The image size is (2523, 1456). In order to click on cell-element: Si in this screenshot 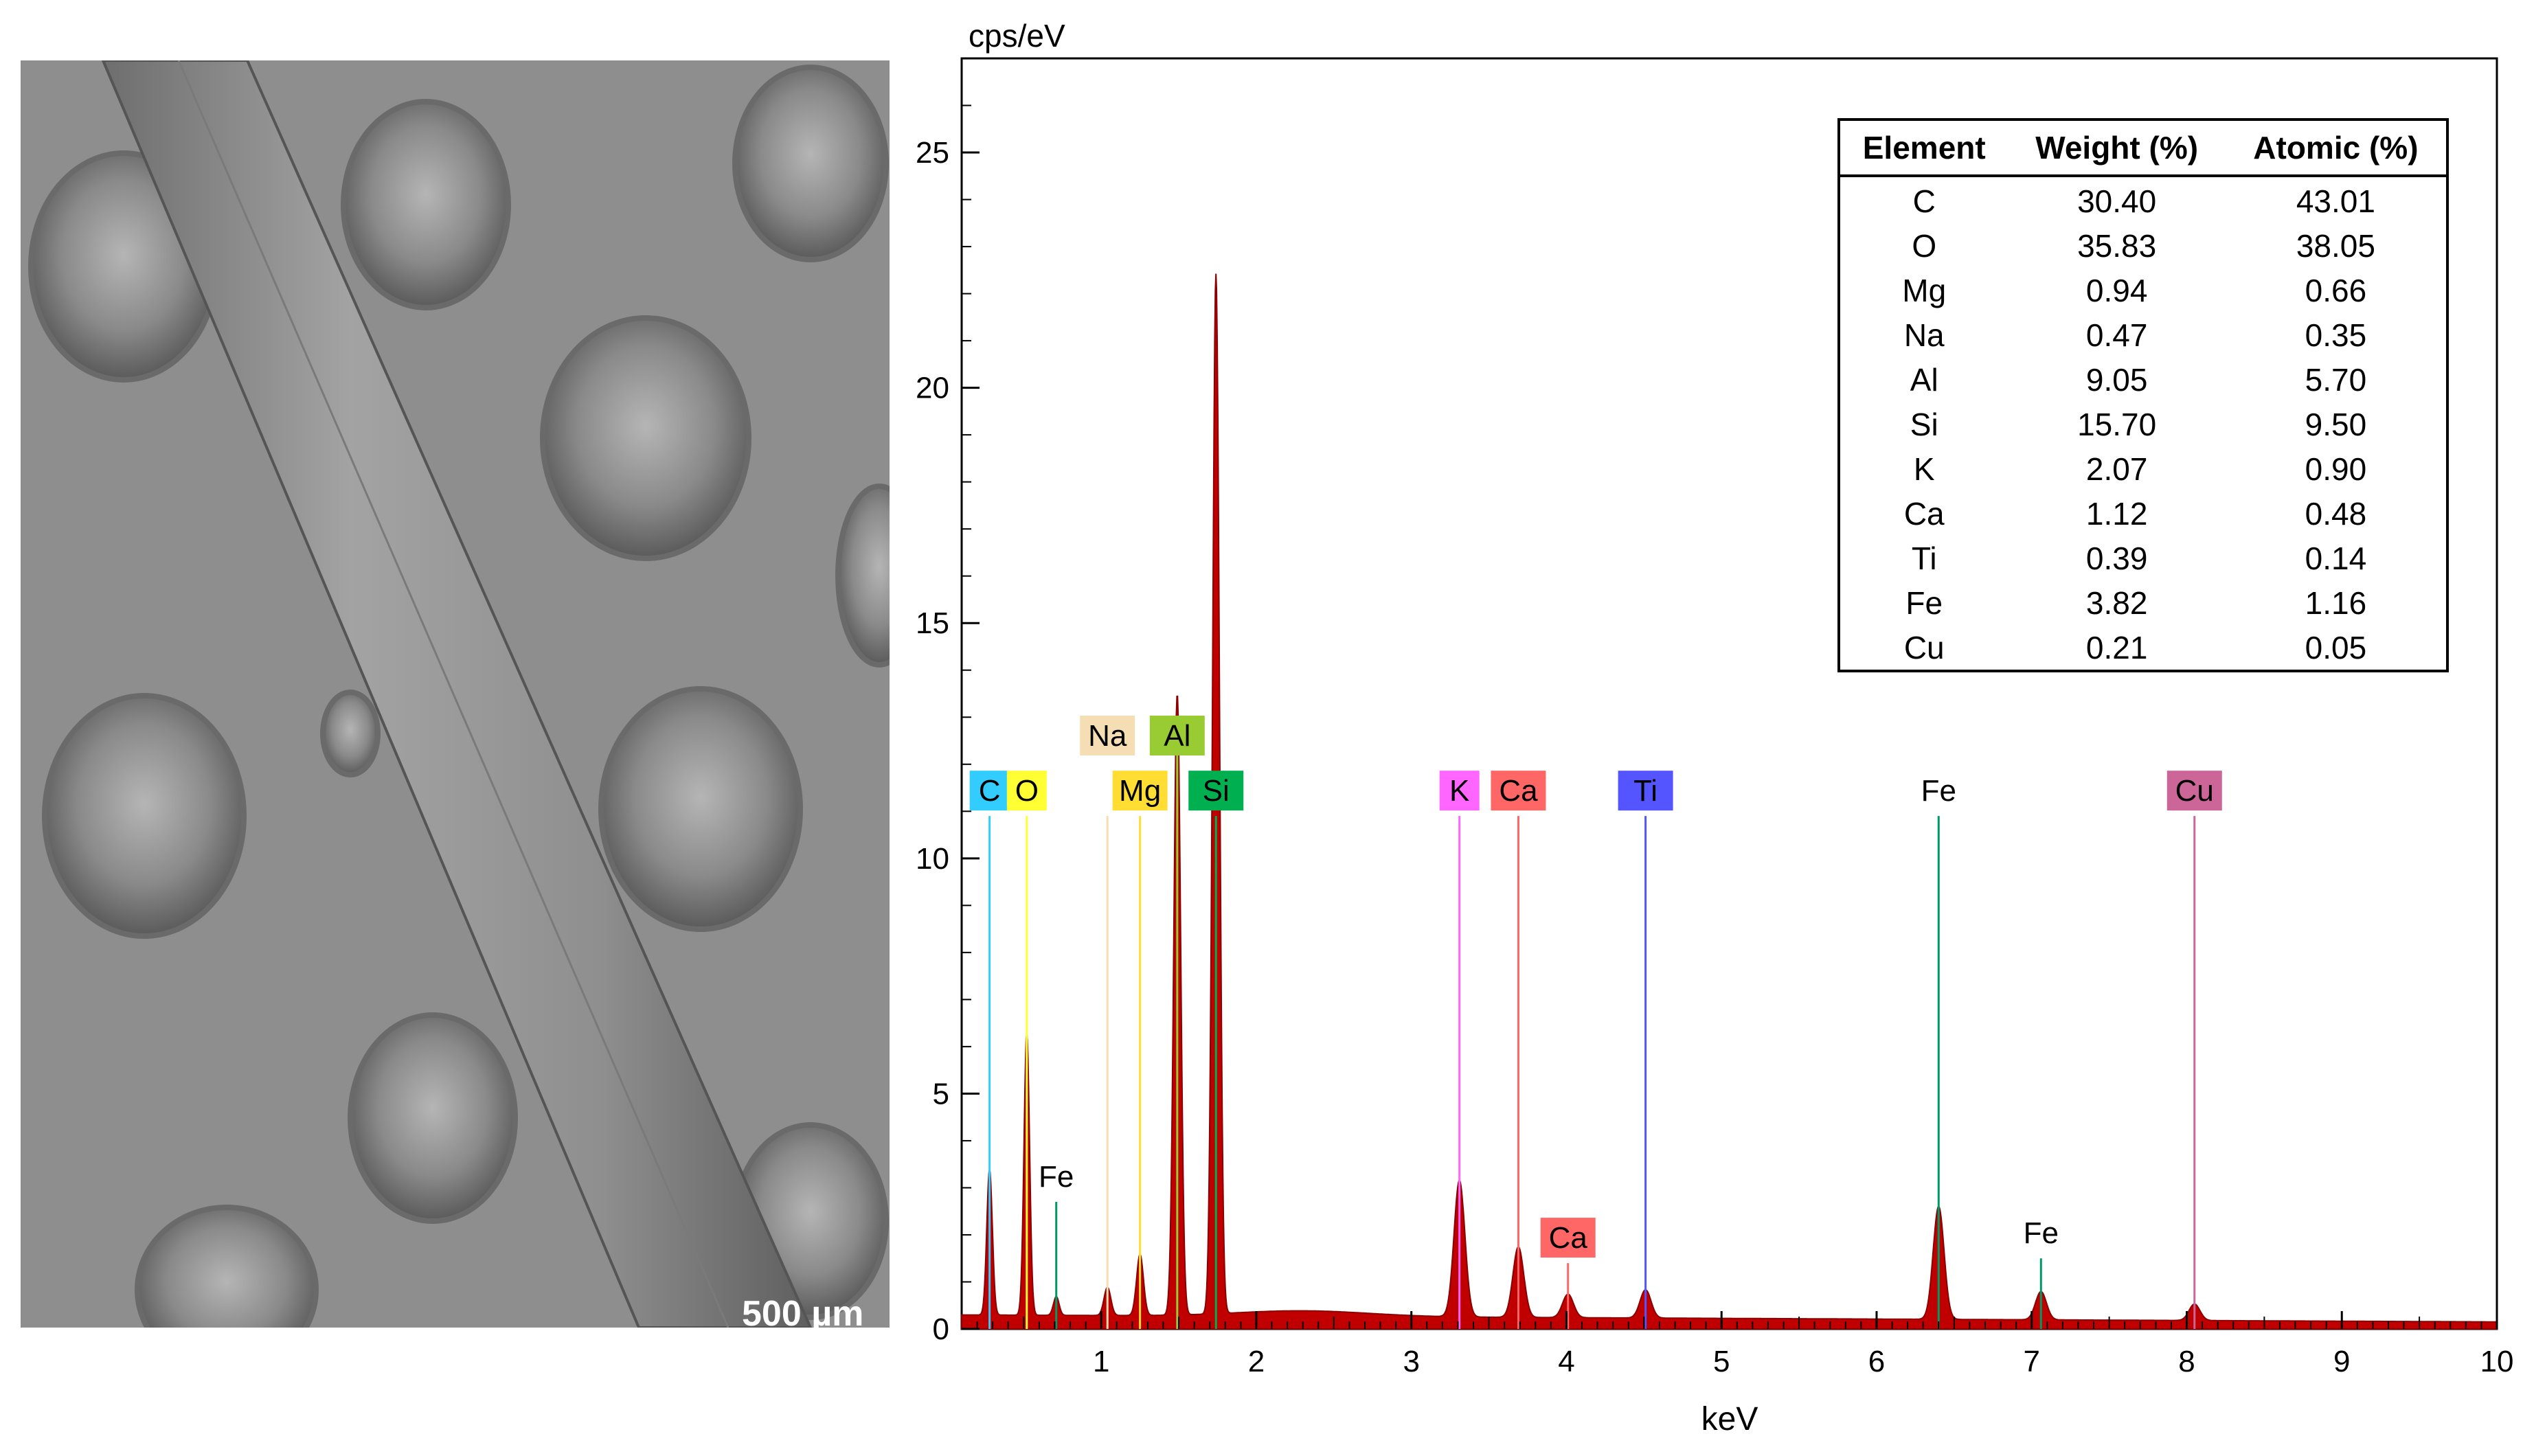, I will do `click(1924, 424)`.